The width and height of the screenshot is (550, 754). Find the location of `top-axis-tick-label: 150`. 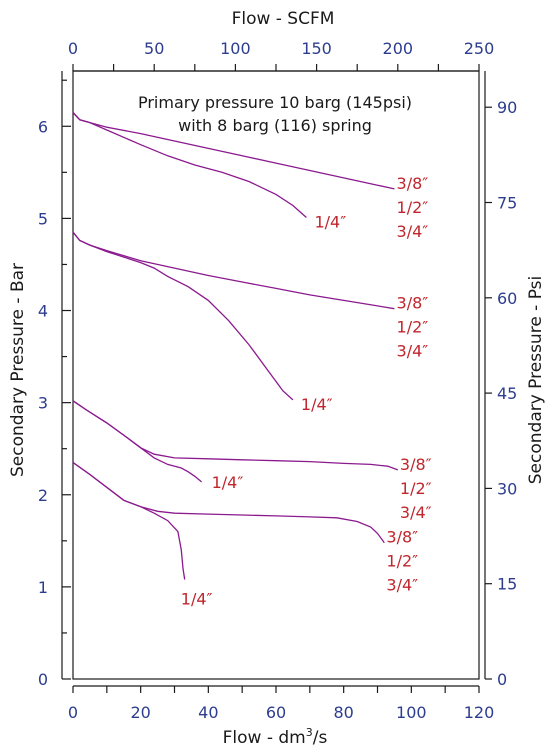

top-axis-tick-label: 150 is located at coordinates (316, 48).